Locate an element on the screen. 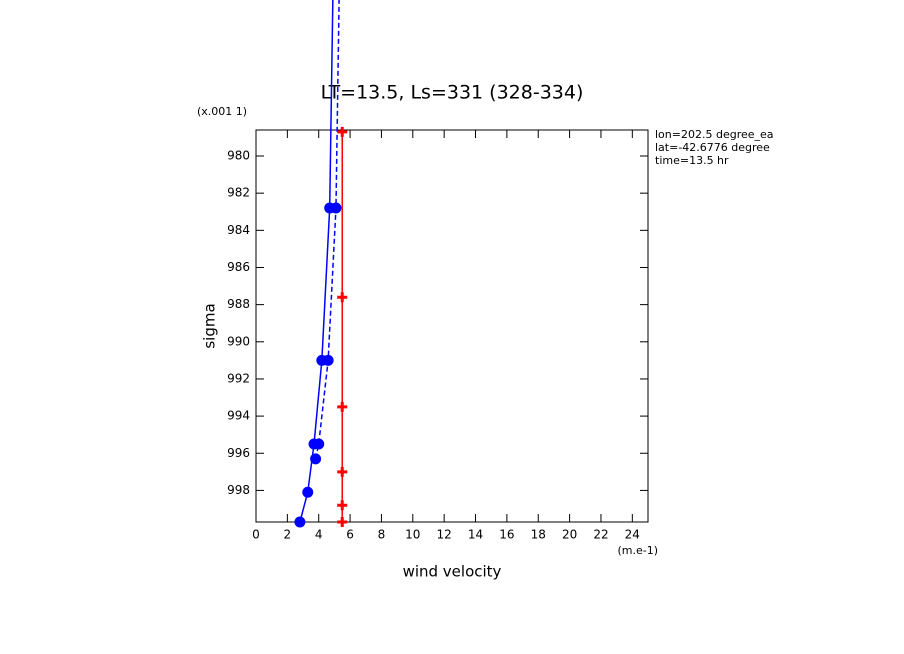  x-tick-label: 24 is located at coordinates (632, 535).